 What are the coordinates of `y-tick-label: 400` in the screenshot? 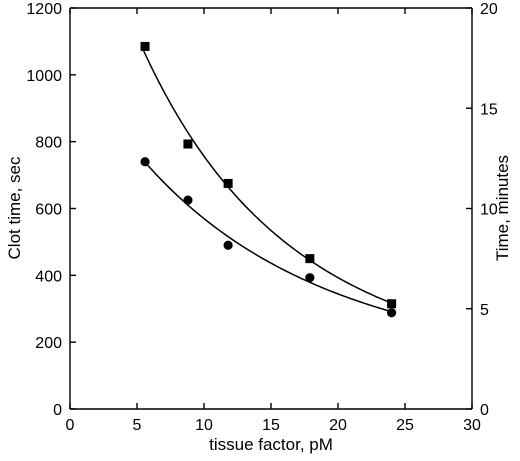 It's located at (48, 276).